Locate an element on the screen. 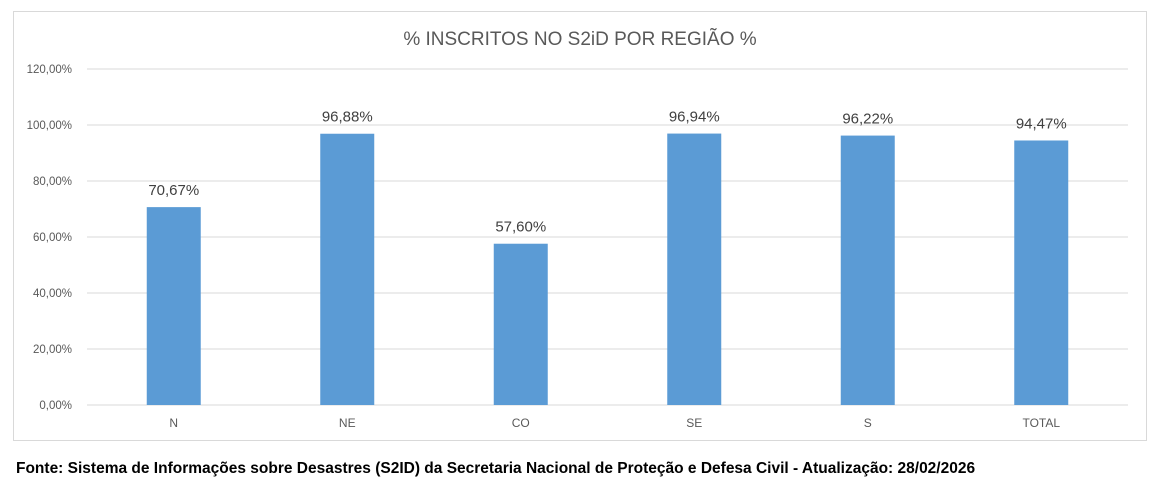  bar-n is located at coordinates (173, 306).